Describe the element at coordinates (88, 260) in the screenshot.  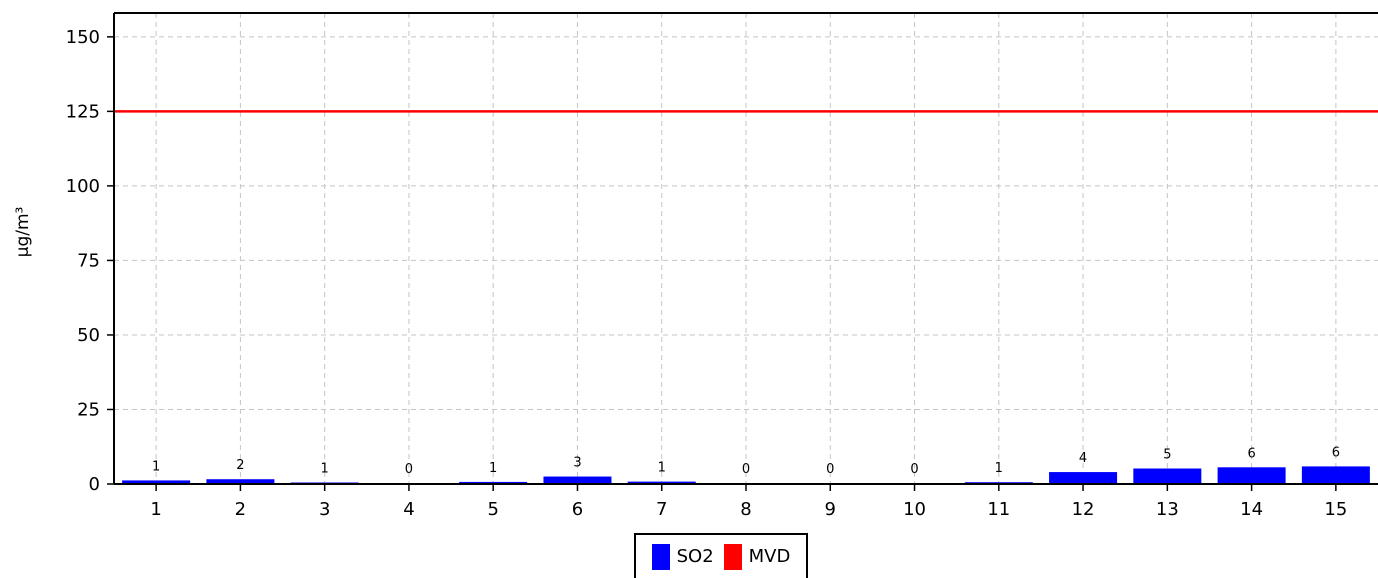
I see `y-tick-label: 75` at that location.